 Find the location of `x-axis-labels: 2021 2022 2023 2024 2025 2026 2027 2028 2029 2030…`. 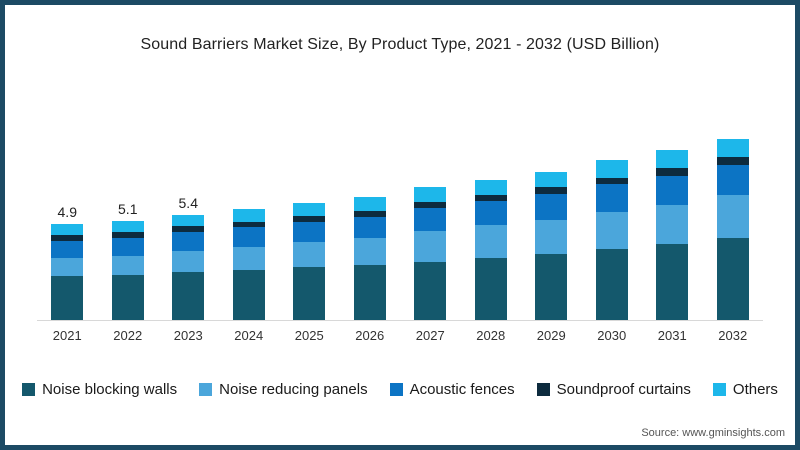

x-axis-labels: 2021 2022 2023 2024 2025 2026 2027 2028 2029 2030… is located at coordinates (400, 335).